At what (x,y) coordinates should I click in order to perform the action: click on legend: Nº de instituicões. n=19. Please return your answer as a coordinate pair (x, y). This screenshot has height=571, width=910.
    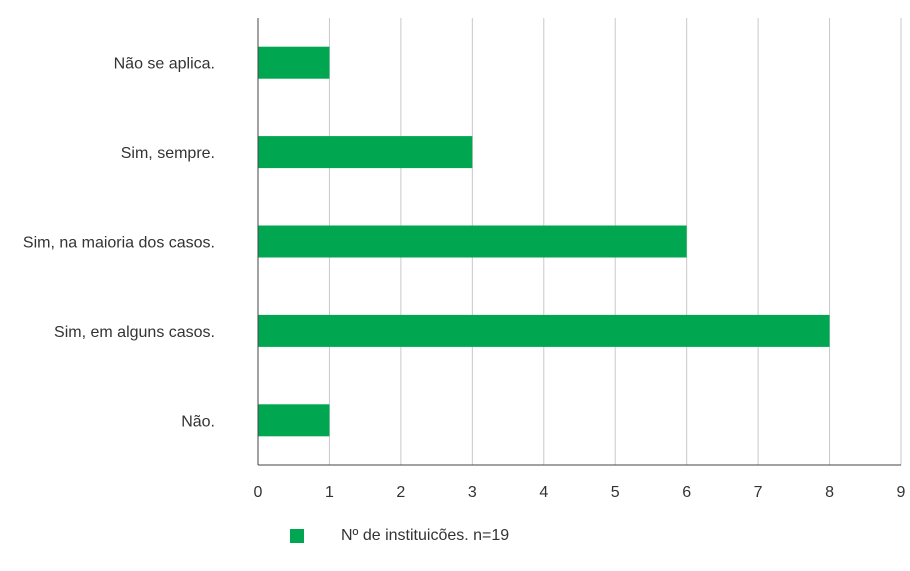
    Looking at the image, I should click on (399, 536).